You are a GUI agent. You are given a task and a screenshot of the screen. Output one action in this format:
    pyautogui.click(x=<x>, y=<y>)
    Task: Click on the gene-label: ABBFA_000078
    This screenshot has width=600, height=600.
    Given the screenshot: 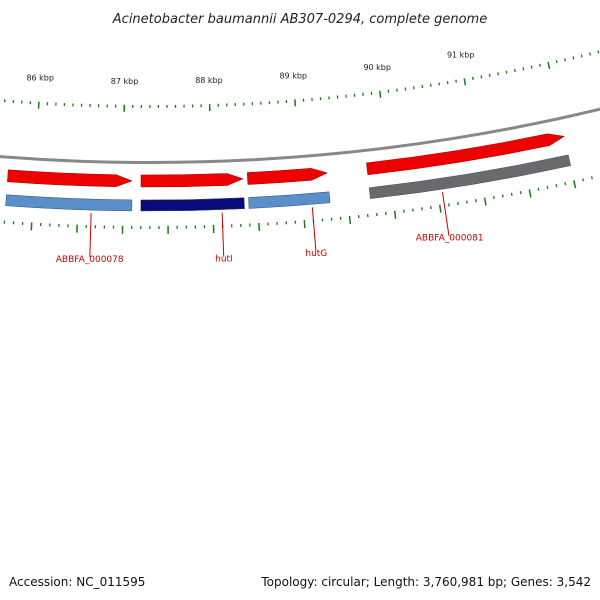 What is the action you would take?
    pyautogui.click(x=90, y=260)
    